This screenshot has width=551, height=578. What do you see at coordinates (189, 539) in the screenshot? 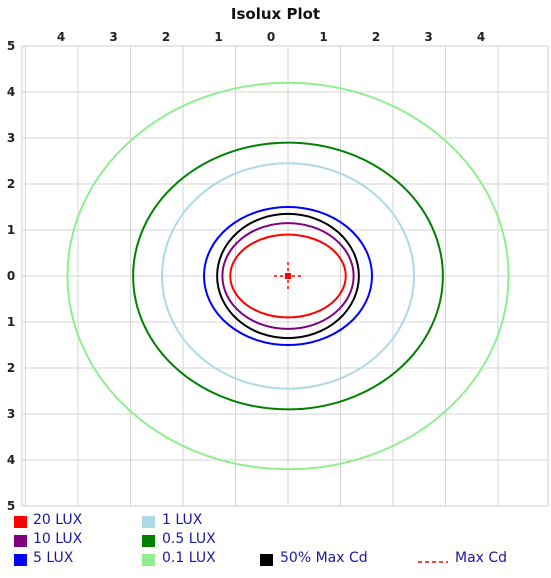
I see `legend-label-0-5-lux: 0.5 LUX` at bounding box center [189, 539].